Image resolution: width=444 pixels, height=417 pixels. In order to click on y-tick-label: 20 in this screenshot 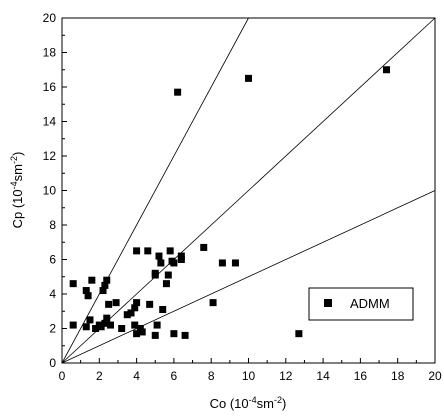, I will do `click(50, 18)`.